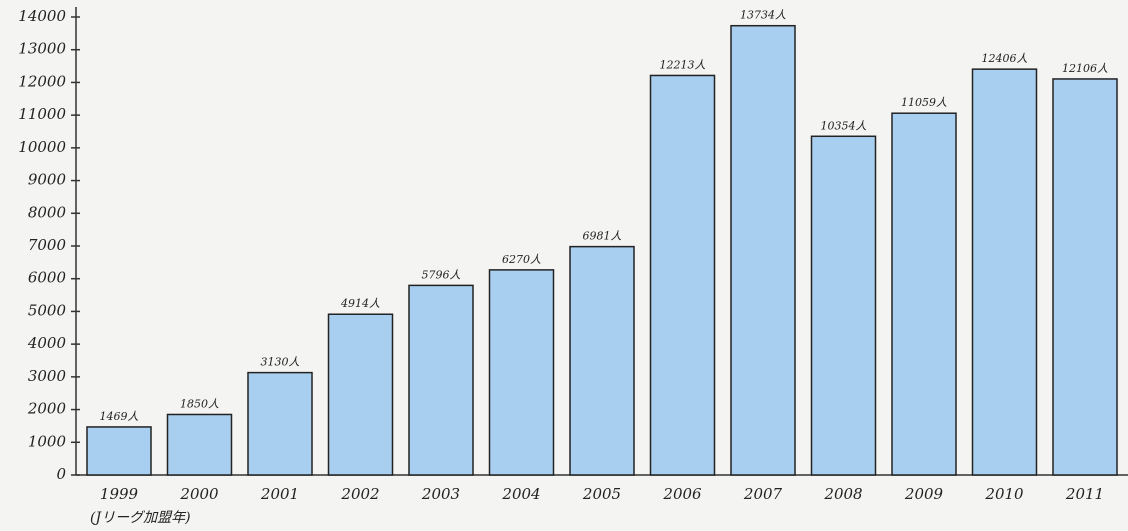  What do you see at coordinates (1005, 58) in the screenshot?
I see `value-label: 12406人` at bounding box center [1005, 58].